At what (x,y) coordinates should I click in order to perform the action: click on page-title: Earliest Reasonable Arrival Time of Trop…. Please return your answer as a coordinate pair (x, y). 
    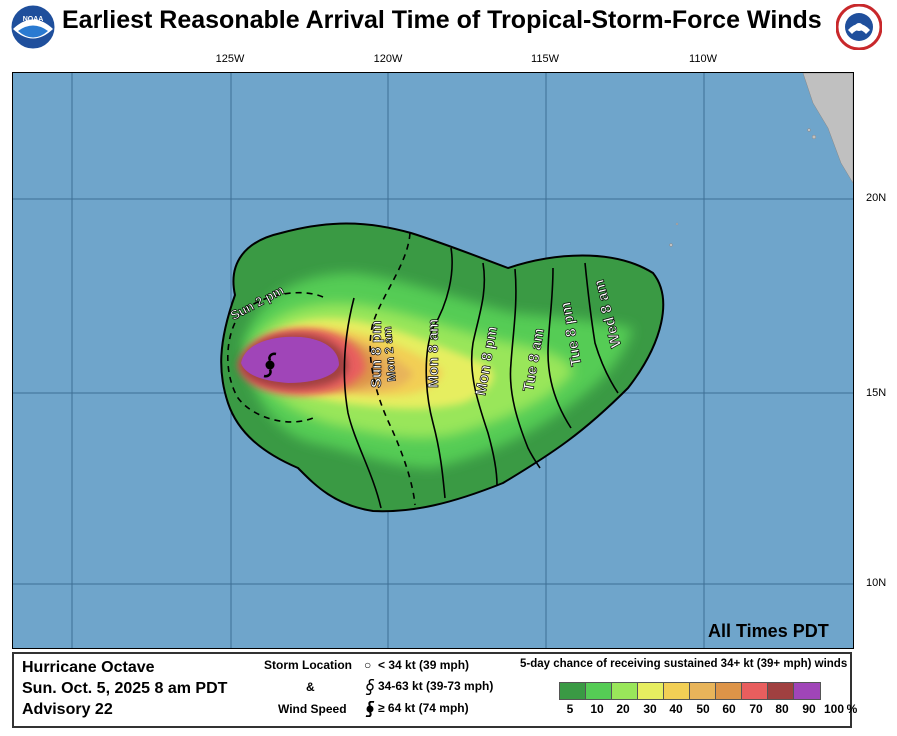
    Looking at the image, I should click on (442, 20).